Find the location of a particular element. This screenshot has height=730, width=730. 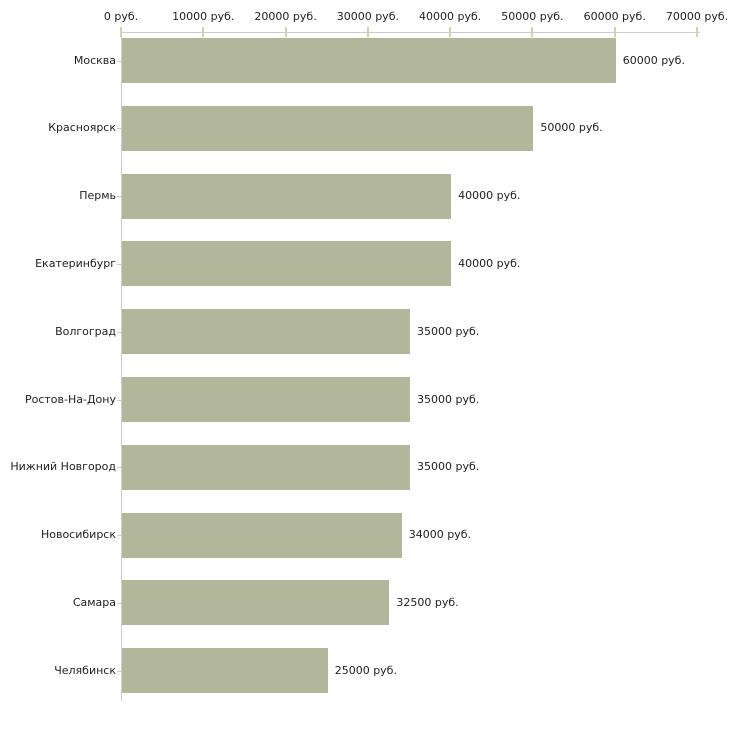

category-label: Ростов-На-Дону is located at coordinates (70, 399).